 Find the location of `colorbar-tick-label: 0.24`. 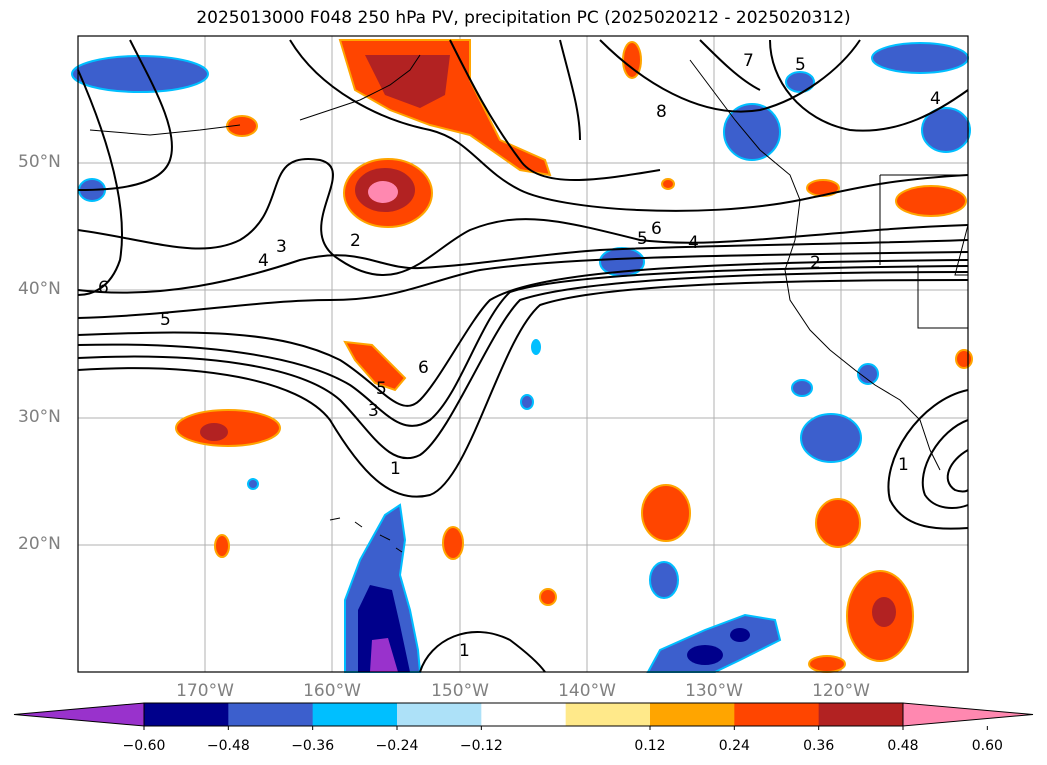

colorbar-tick-label: 0.24 is located at coordinates (734, 746).